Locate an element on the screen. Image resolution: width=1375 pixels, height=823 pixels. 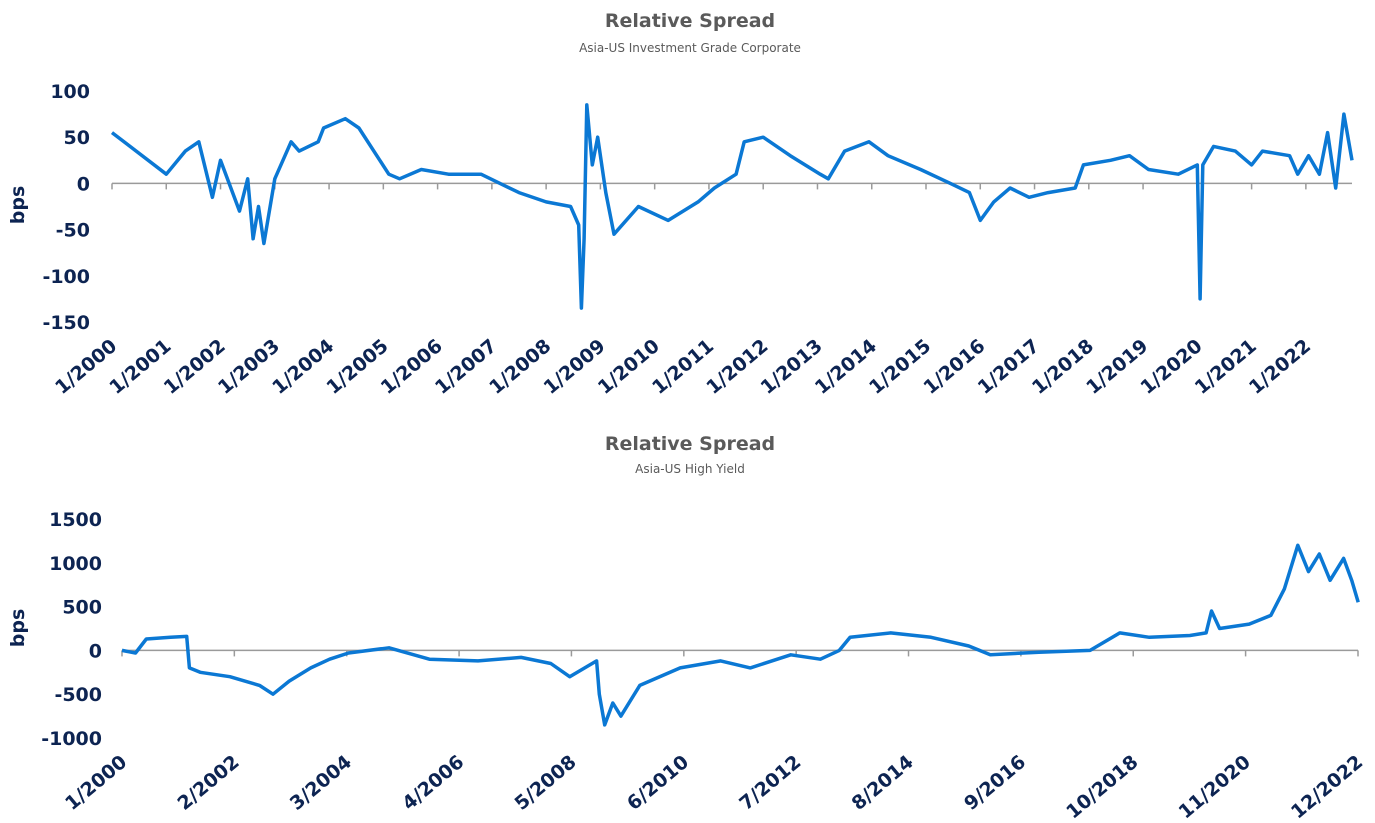
y-tick-label: 1000 is located at coordinates (75, 564).